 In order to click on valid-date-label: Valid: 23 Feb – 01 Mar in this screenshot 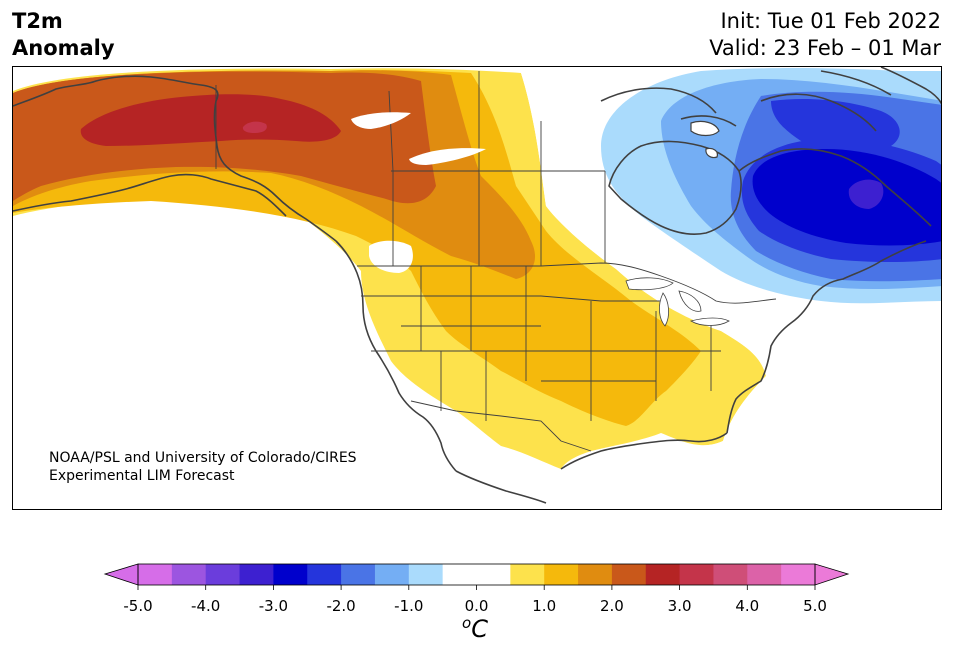, I will do `click(825, 48)`.